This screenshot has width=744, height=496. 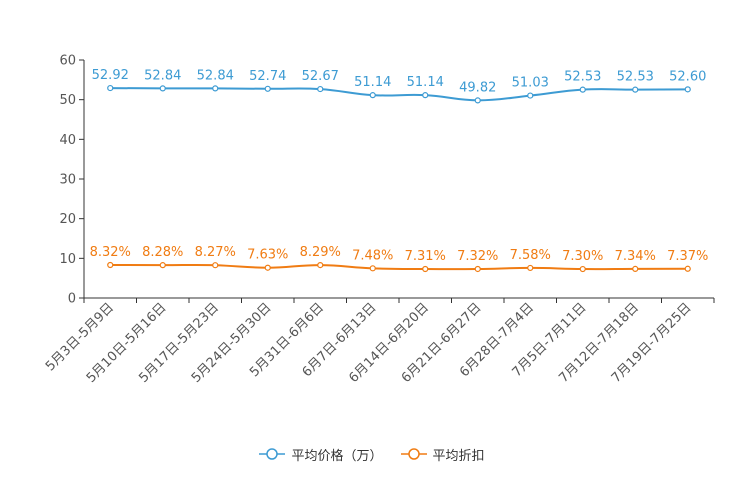 What do you see at coordinates (67, 61) in the screenshot?
I see `y-tick-label: 60` at bounding box center [67, 61].